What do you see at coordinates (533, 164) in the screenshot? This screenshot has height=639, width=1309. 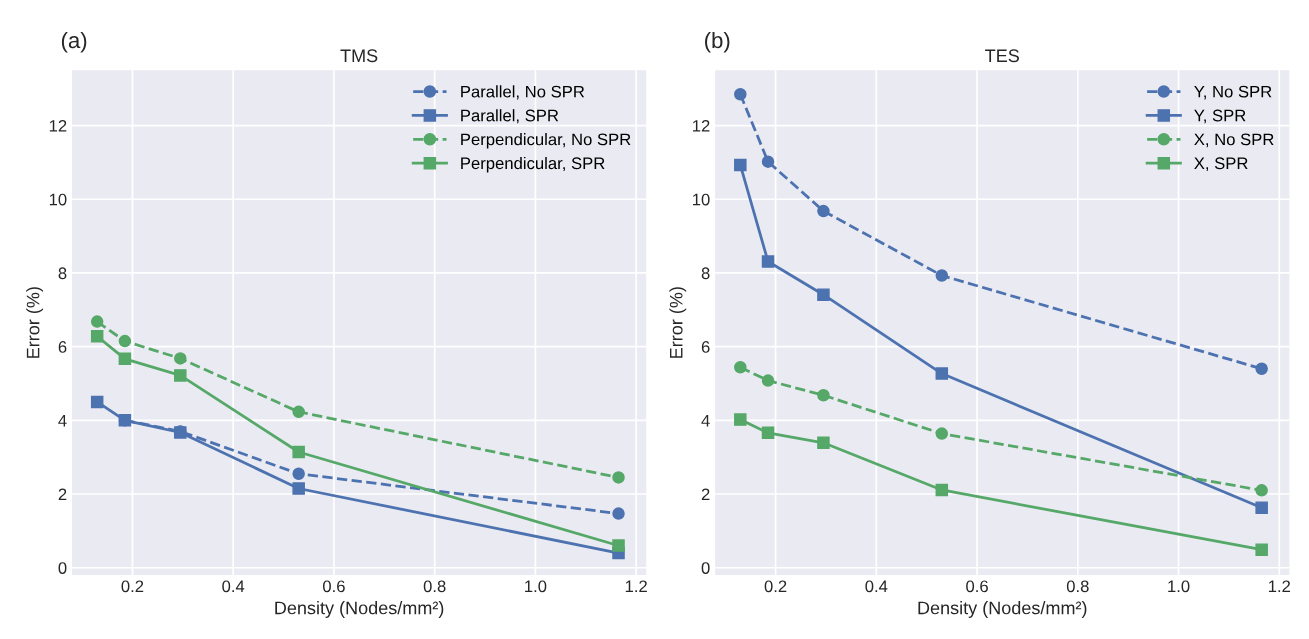 I see `legend-label: Perpendicular, SPR` at bounding box center [533, 164].